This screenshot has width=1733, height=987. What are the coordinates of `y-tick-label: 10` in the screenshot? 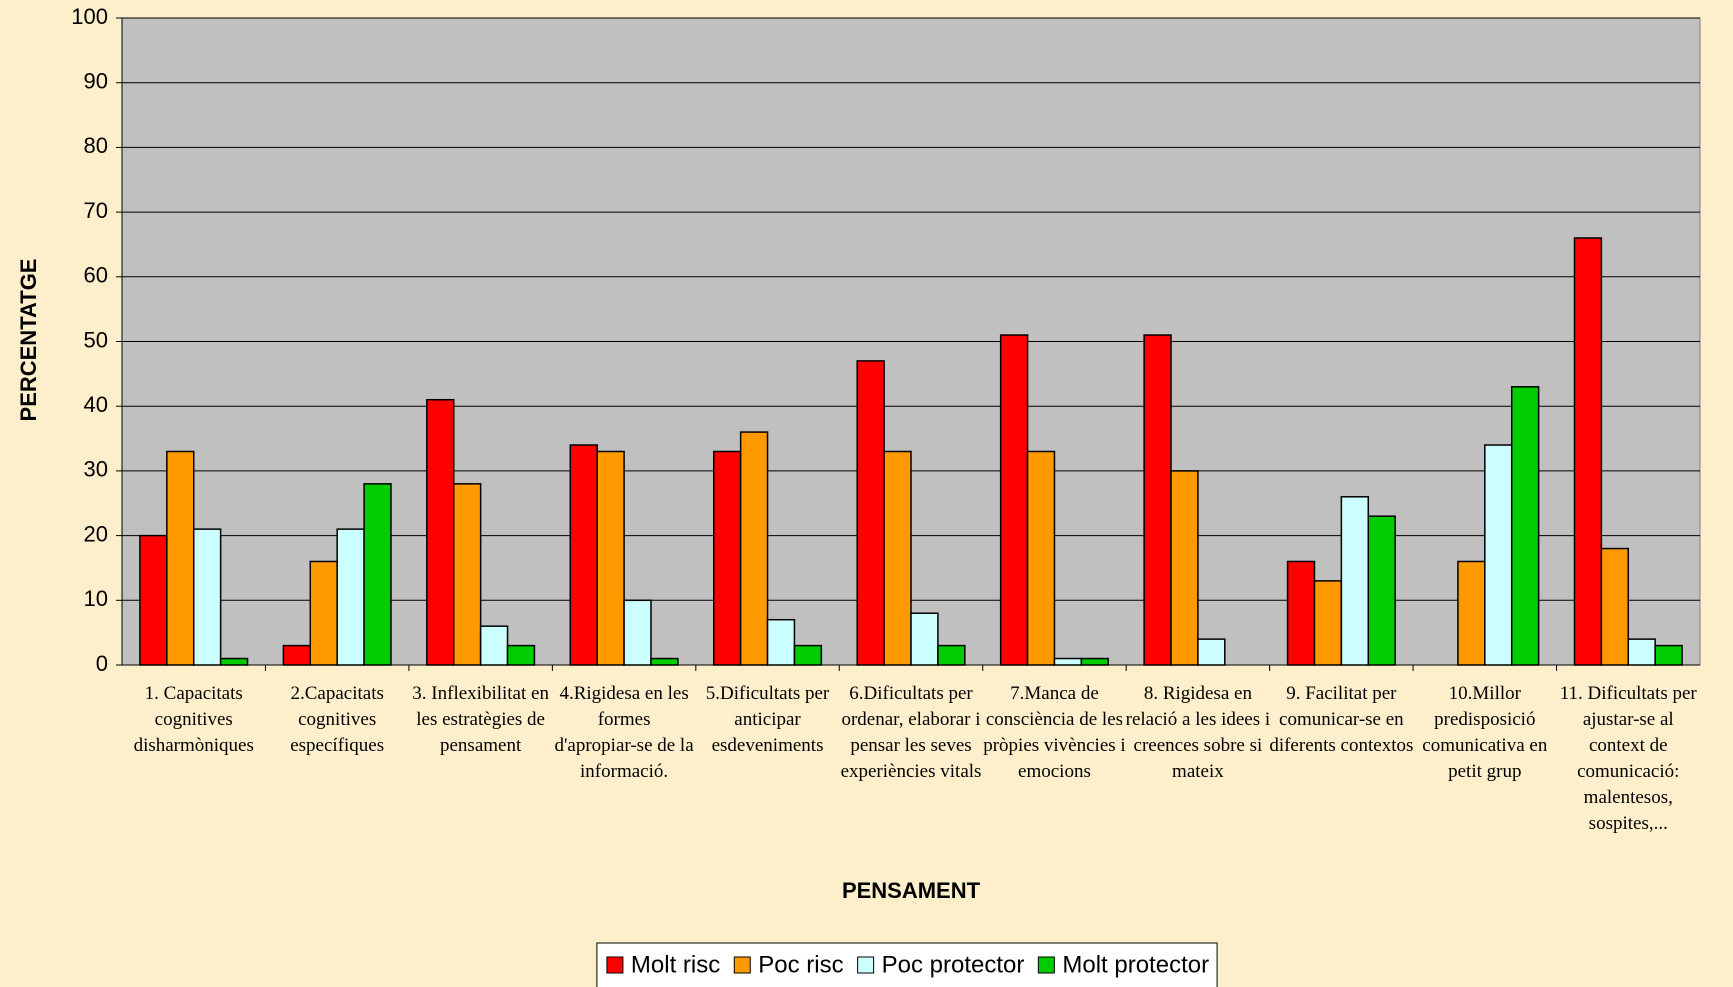 It's located at (96, 598).